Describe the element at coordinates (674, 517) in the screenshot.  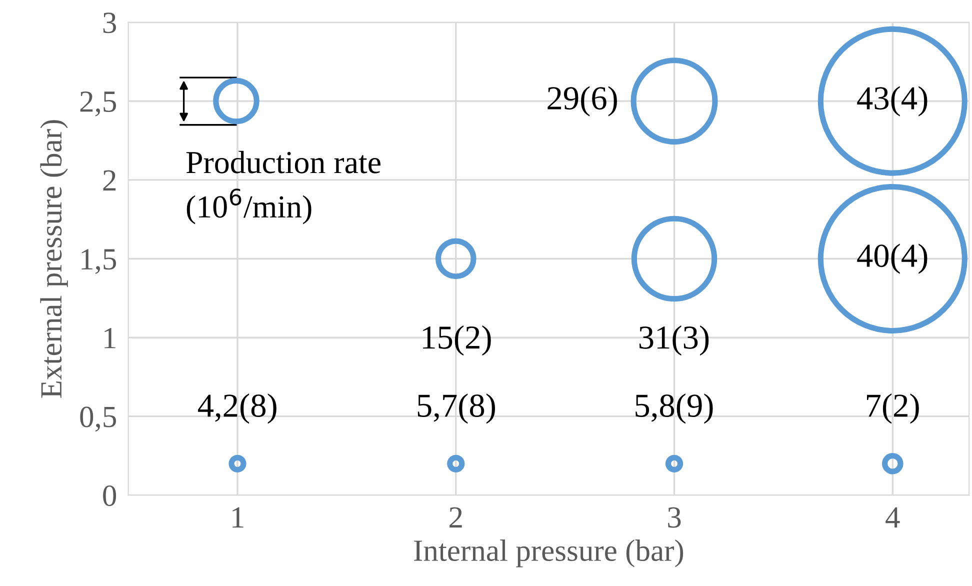
I see `x-tick-label: 3` at that location.